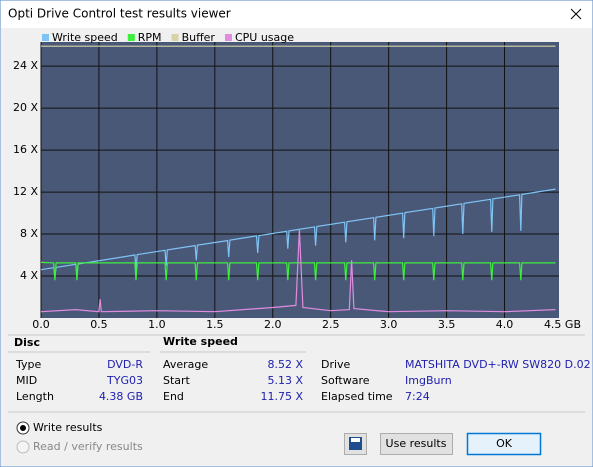 The width and height of the screenshot is (593, 467). What do you see at coordinates (99, 324) in the screenshot?
I see `x-tick-label: 0.5` at bounding box center [99, 324].